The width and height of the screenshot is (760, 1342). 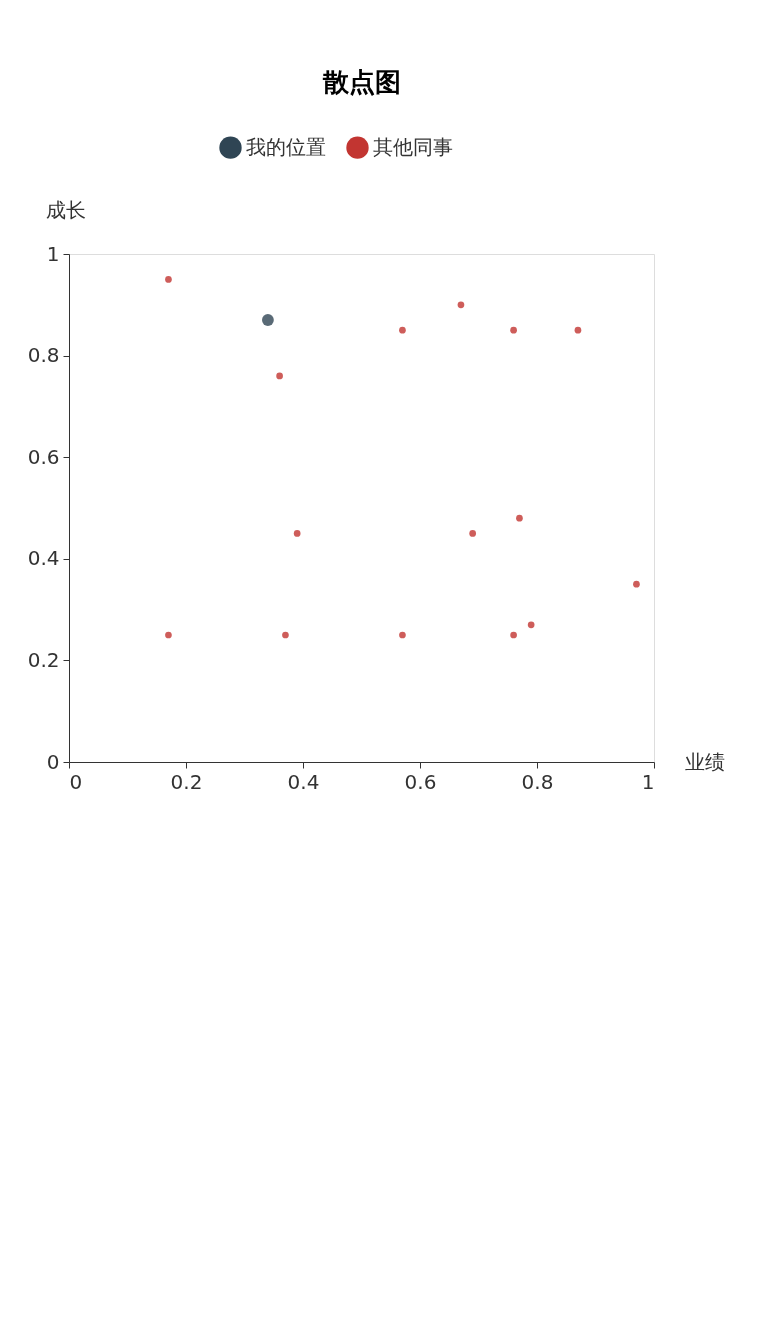 I want to click on y-tick-label: 0.4, so click(x=43, y=558).